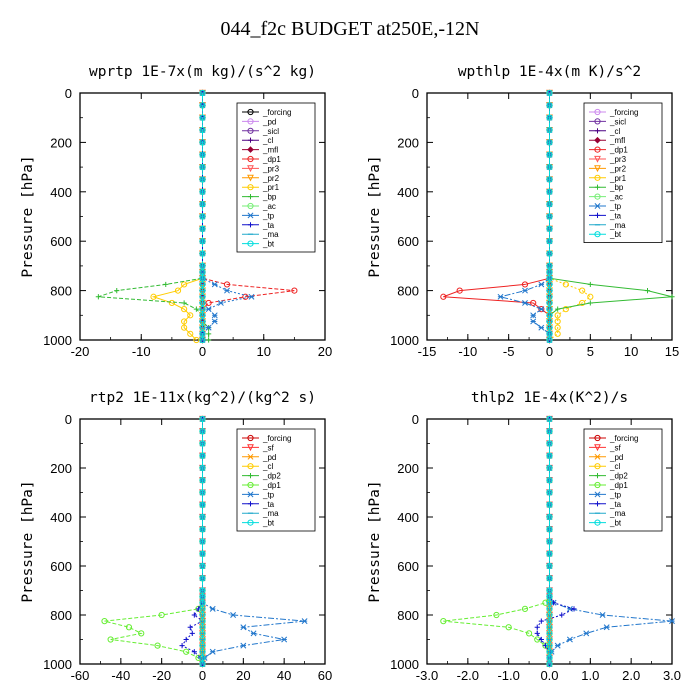  What do you see at coordinates (284, 675) in the screenshot?
I see `x-tick-label: 40` at bounding box center [284, 675].